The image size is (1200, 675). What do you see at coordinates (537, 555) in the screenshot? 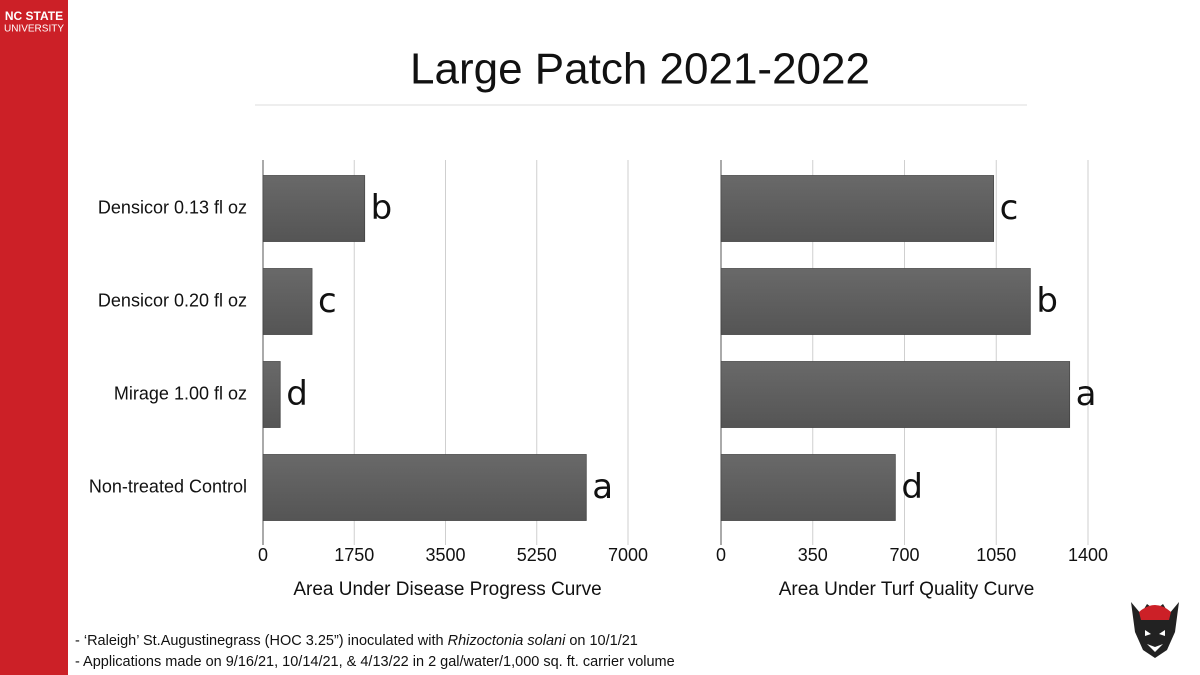
I see `x-tick-label: 5250` at bounding box center [537, 555].